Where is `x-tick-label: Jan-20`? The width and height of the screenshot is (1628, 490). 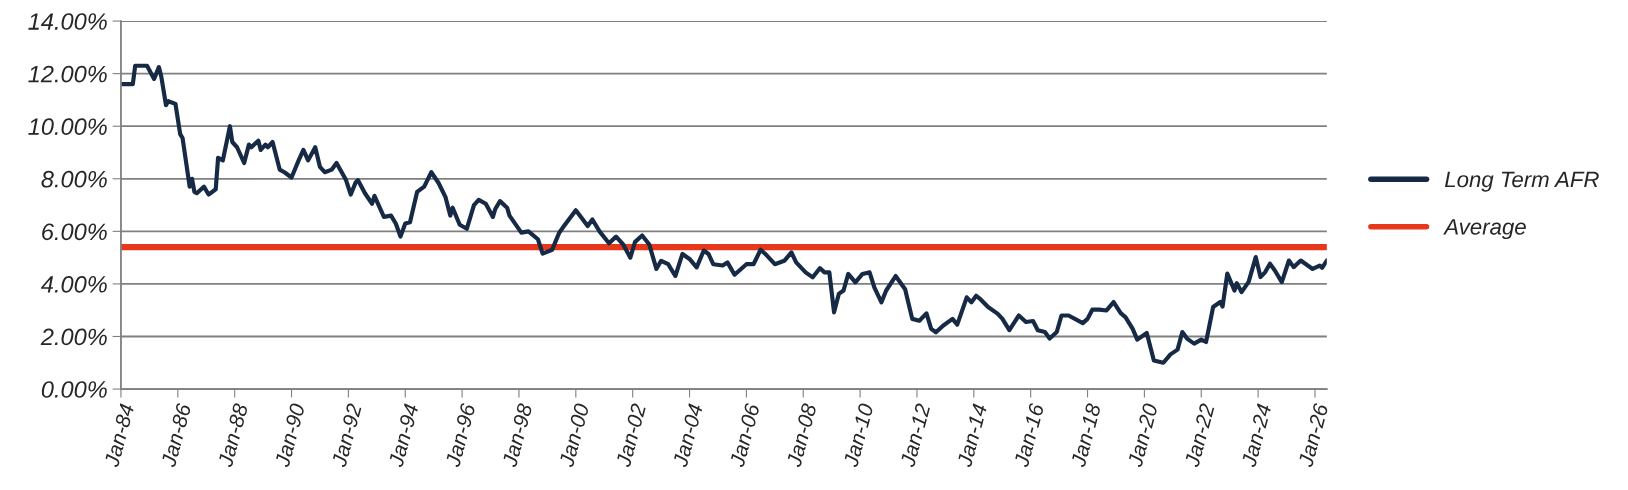
x-tick-label: Jan-20 is located at coordinates (1142, 435).